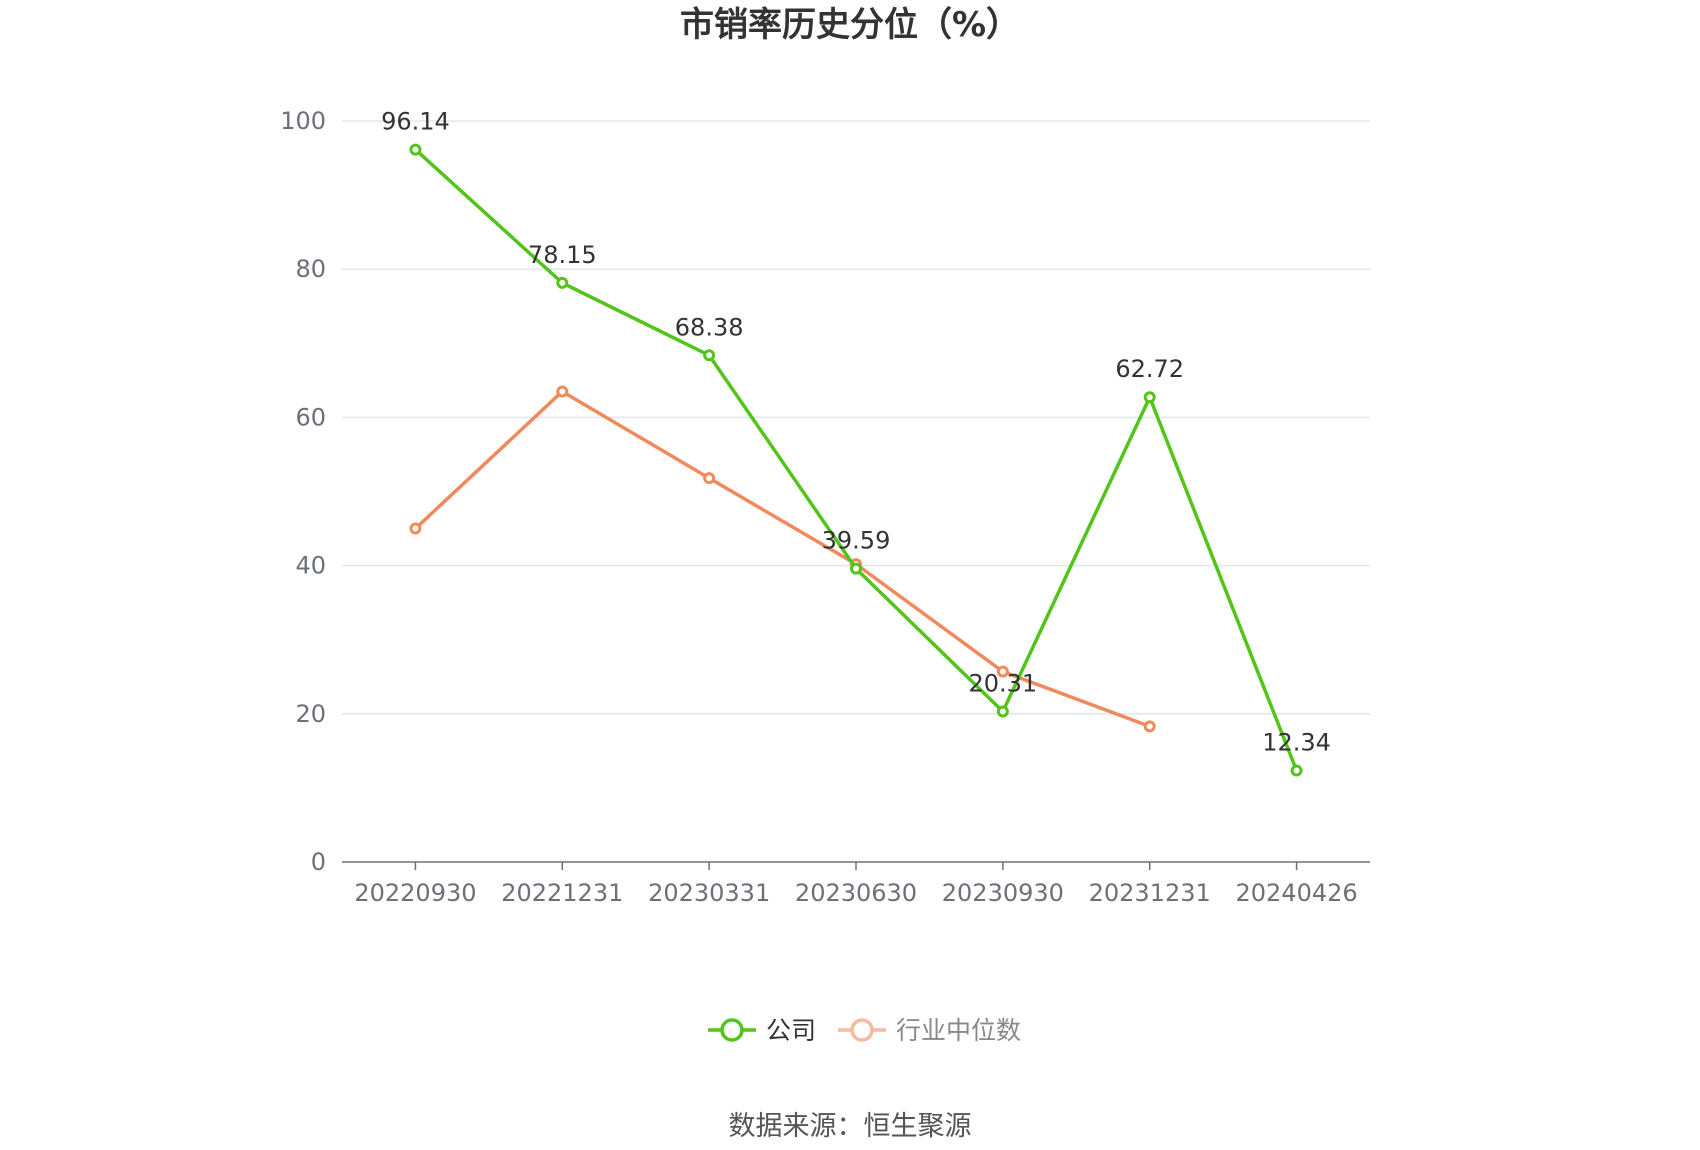 The image size is (1700, 1150). Describe the element at coordinates (856, 893) in the screenshot. I see `x-tick-label: 20230630` at that location.